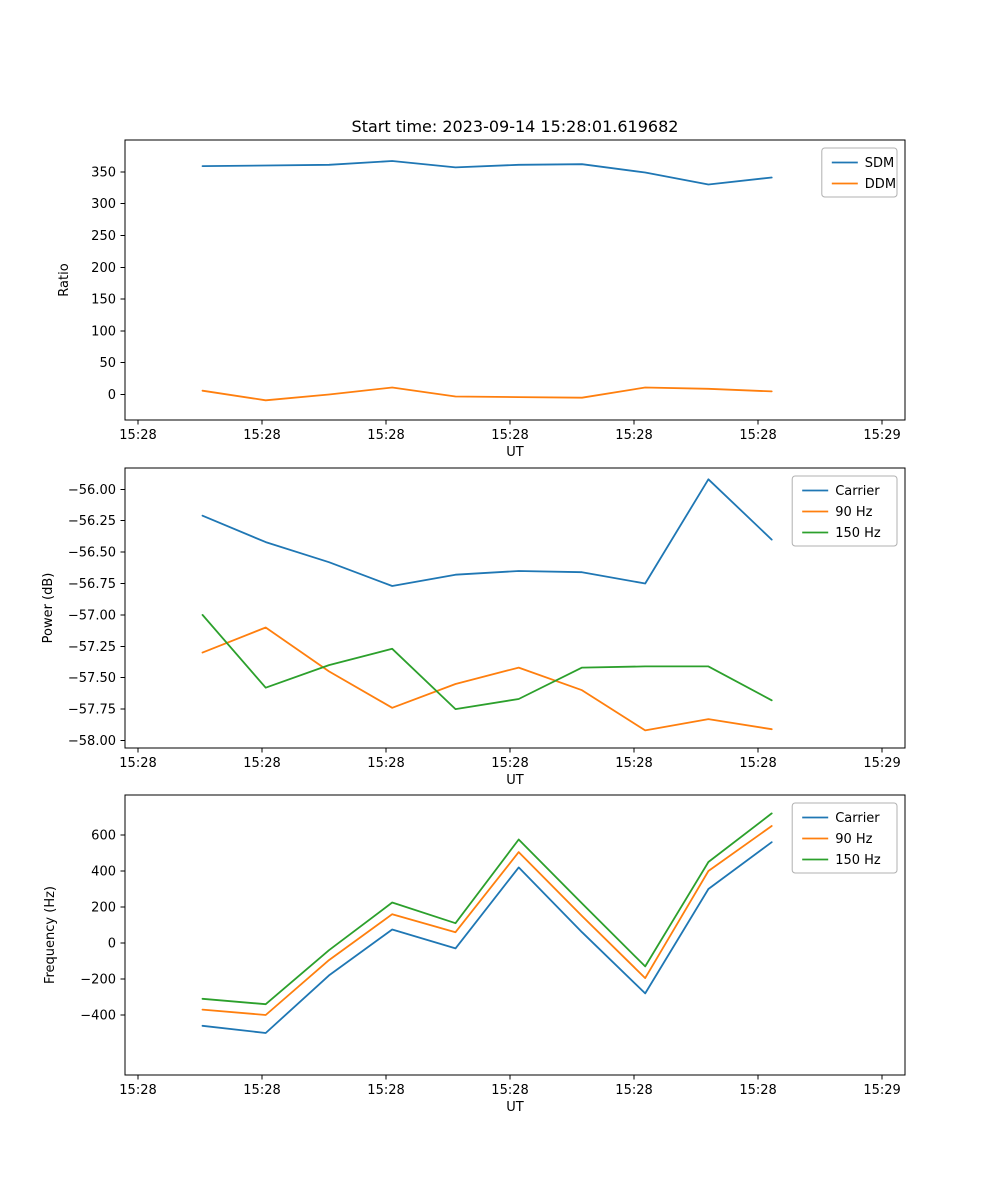 The height and width of the screenshot is (1204, 1000). I want to click on y-tick-label: 250, so click(103, 236).